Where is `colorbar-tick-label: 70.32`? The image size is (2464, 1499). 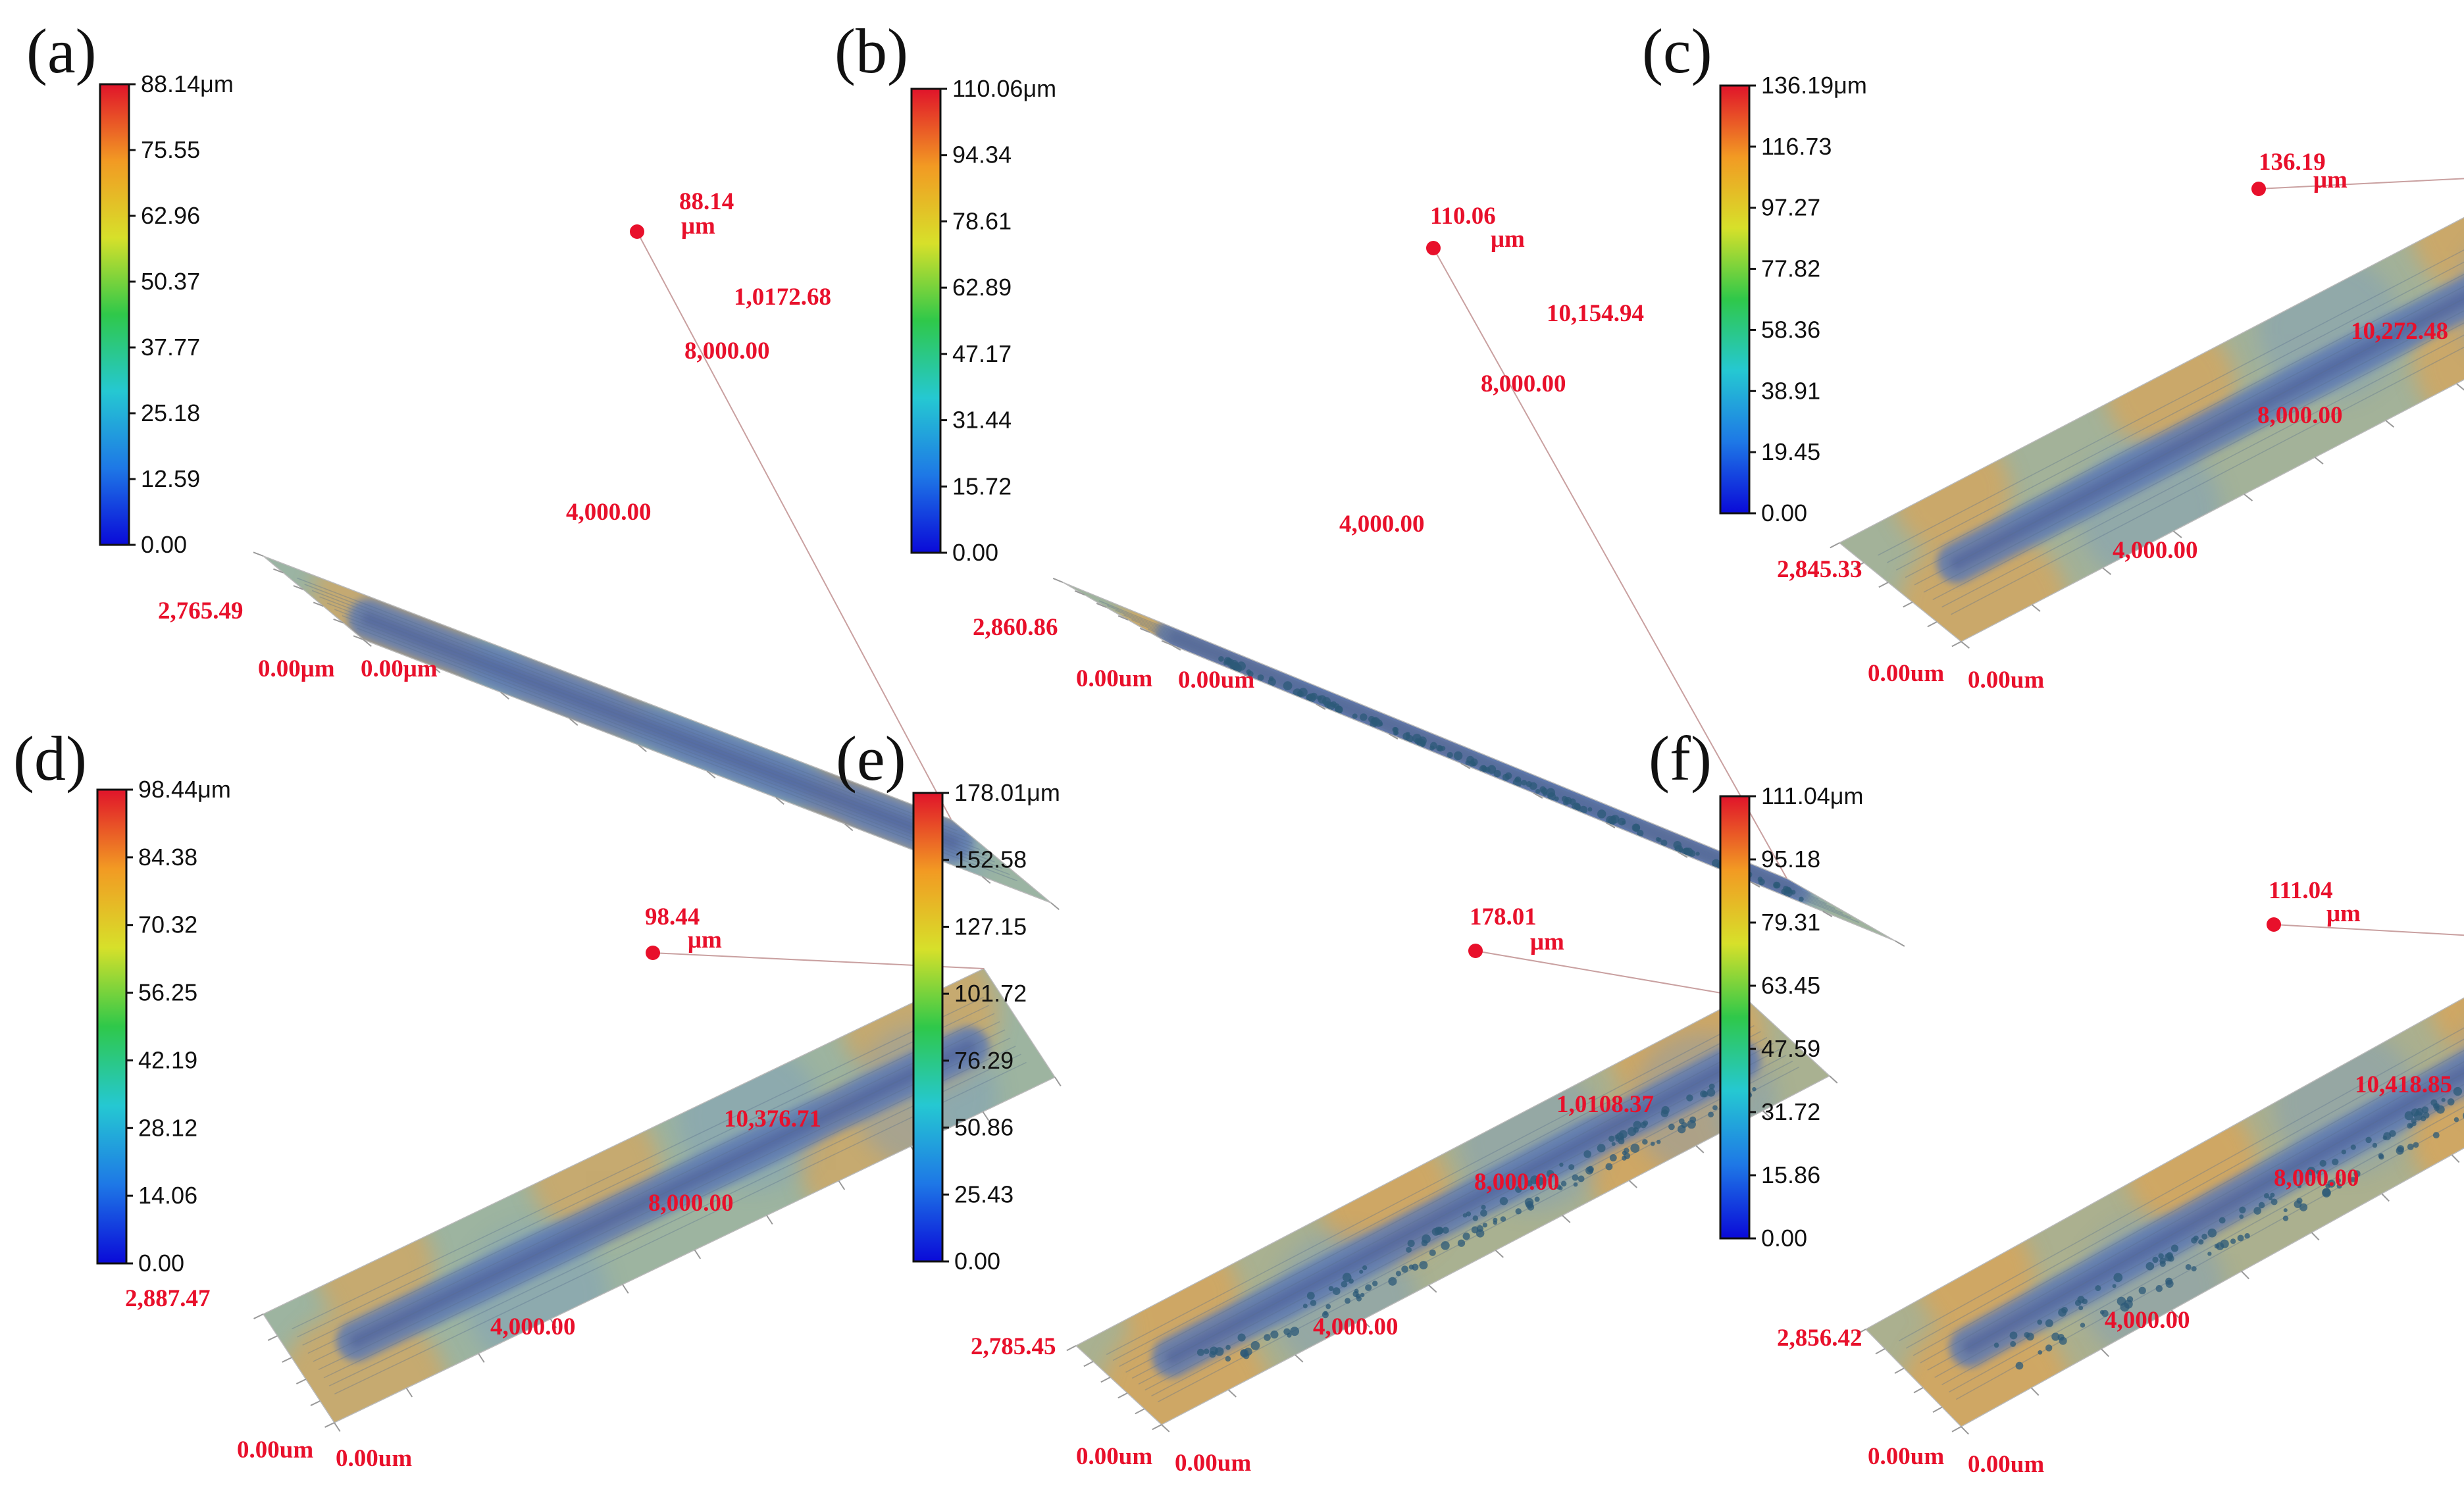 colorbar-tick-label: 70.32 is located at coordinates (167, 925).